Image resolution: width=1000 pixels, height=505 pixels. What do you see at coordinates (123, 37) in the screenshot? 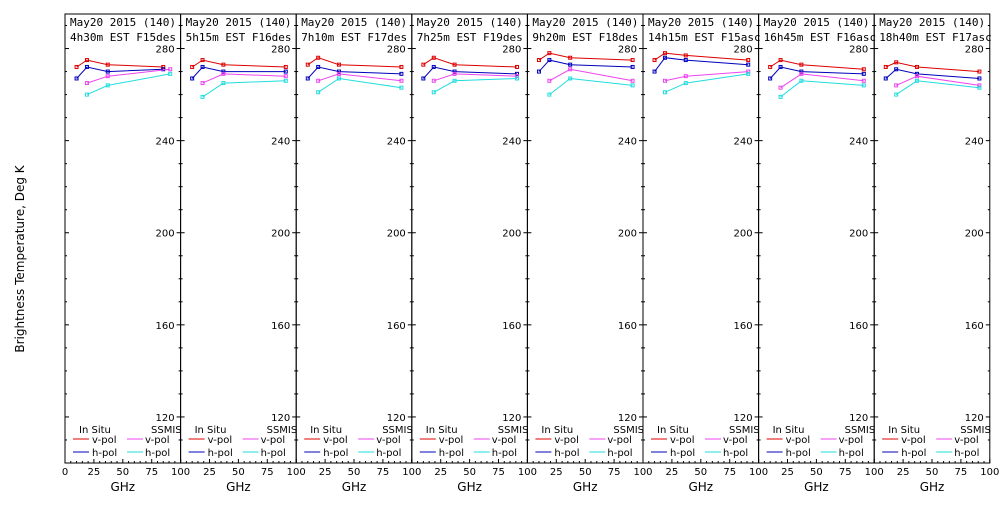
I see `panel-title-line2: 4h30m EST F15des` at bounding box center [123, 37].